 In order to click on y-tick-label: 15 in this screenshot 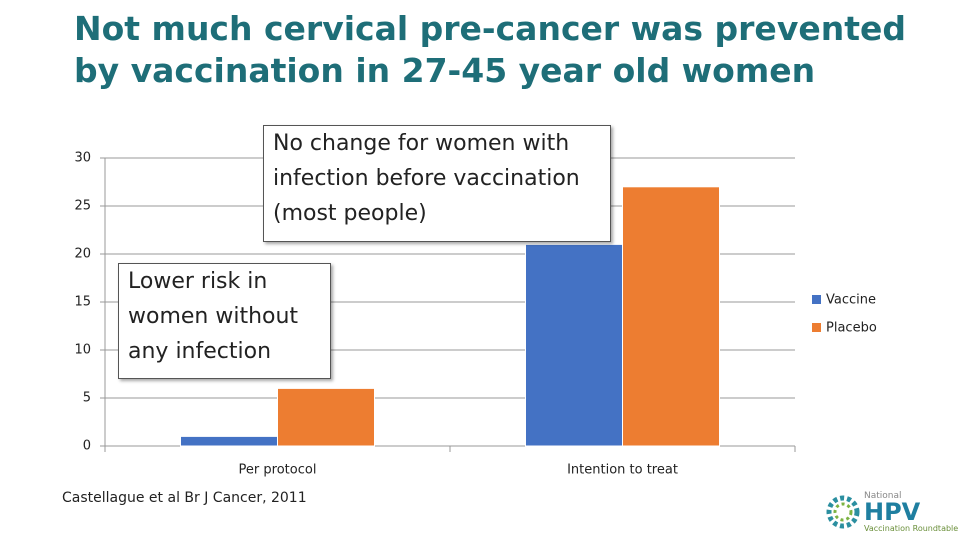, I will do `click(82, 302)`.